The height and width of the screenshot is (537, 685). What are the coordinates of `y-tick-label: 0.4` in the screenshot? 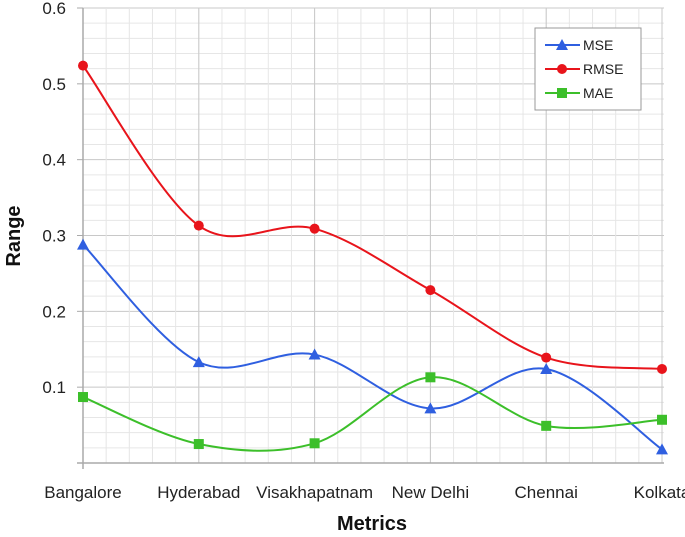 It's located at (54, 160).